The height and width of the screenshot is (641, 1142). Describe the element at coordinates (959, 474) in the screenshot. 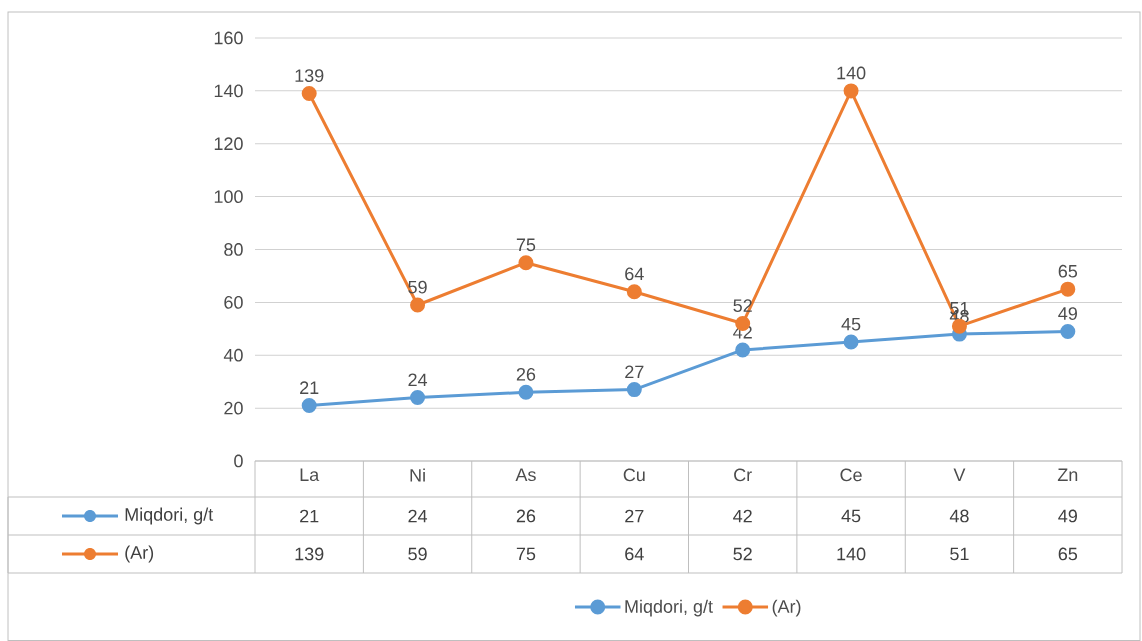

I see `x-tick-label: V` at that location.